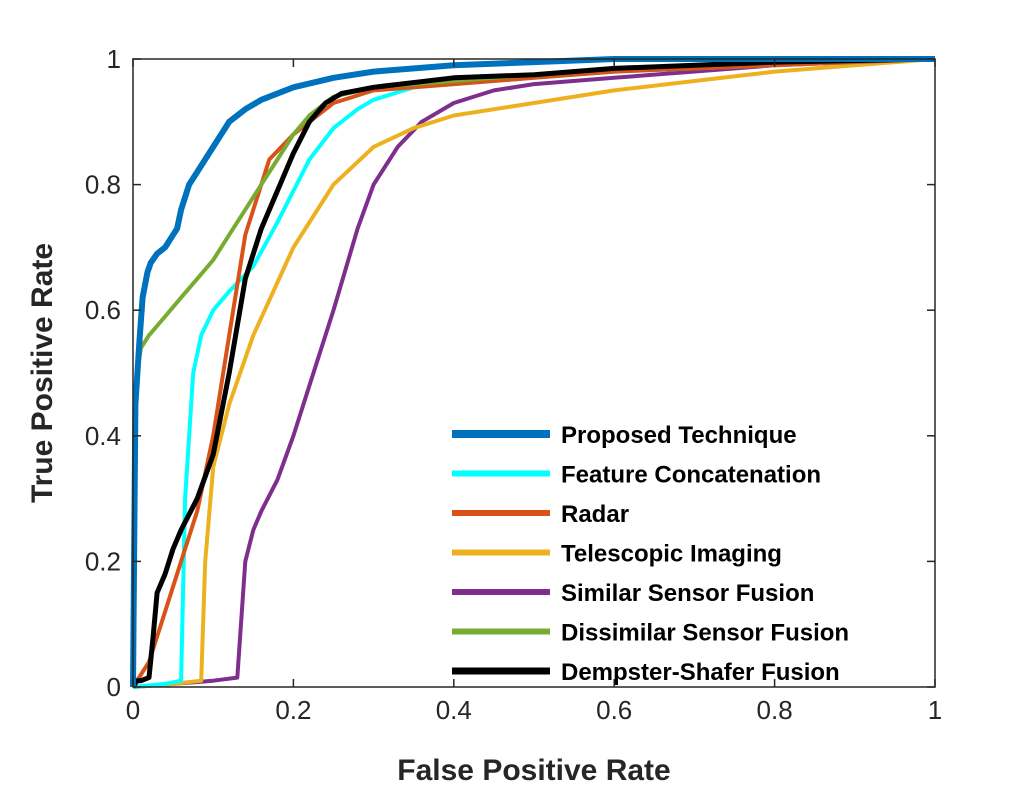 The height and width of the screenshot is (792, 1033). What do you see at coordinates (133, 710) in the screenshot?
I see `x-tick-label: 0` at bounding box center [133, 710].